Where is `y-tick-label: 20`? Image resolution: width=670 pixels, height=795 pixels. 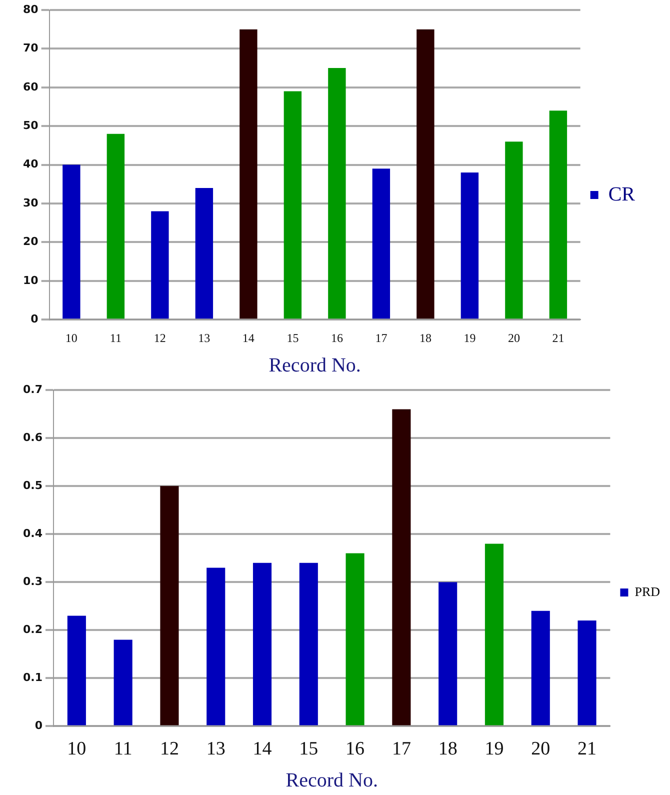 y-tick-label: 20 is located at coordinates (30, 241).